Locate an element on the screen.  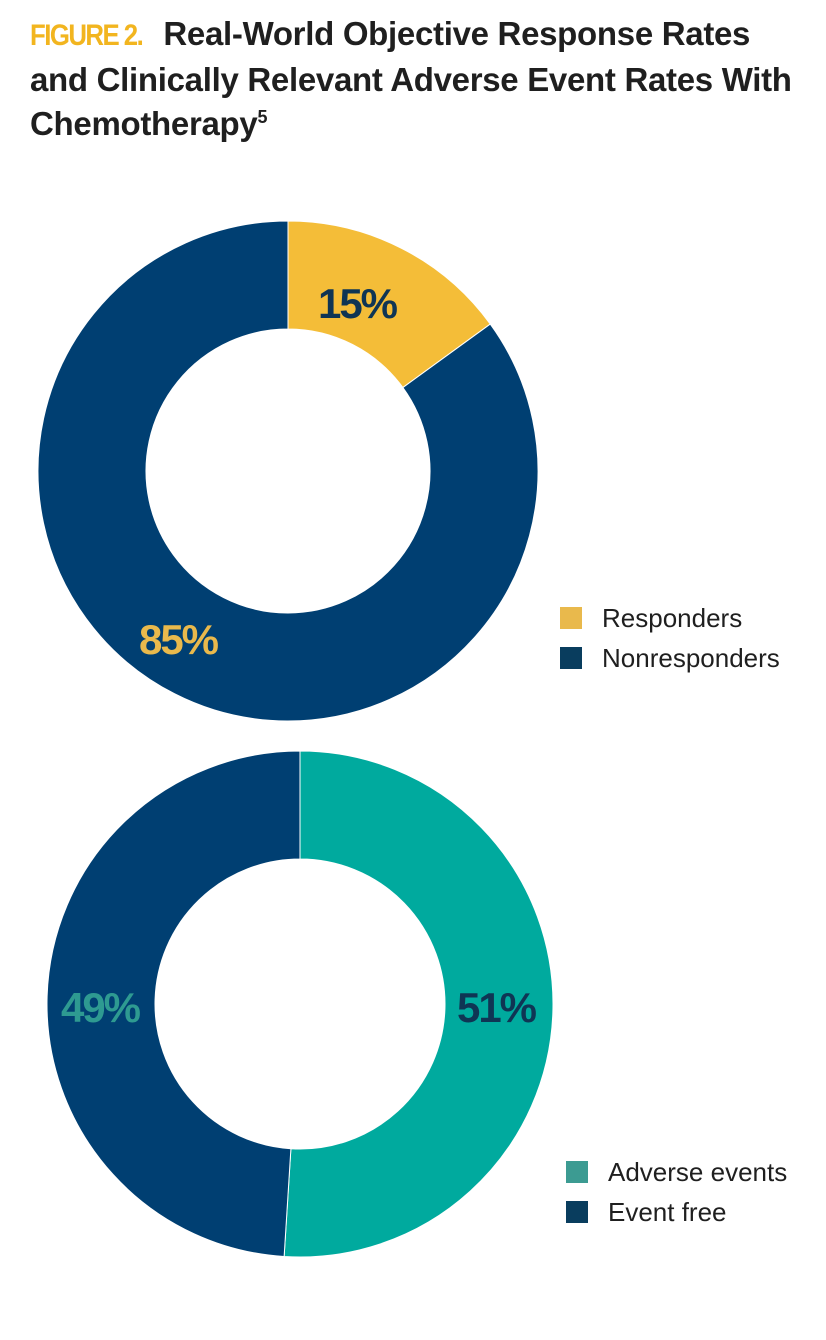
legend-adverse-events: Adverse events Event free is located at coordinates (676, 1192).